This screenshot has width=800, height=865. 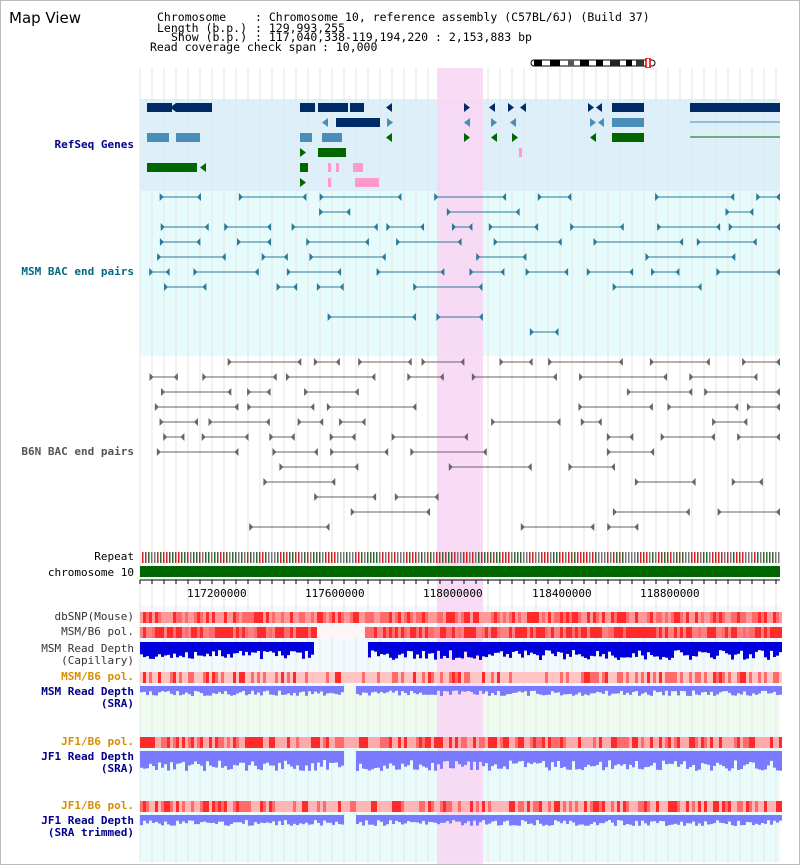 I want to click on track-label-msm-pol: MSM/B6 pol., so click(x=97, y=631).